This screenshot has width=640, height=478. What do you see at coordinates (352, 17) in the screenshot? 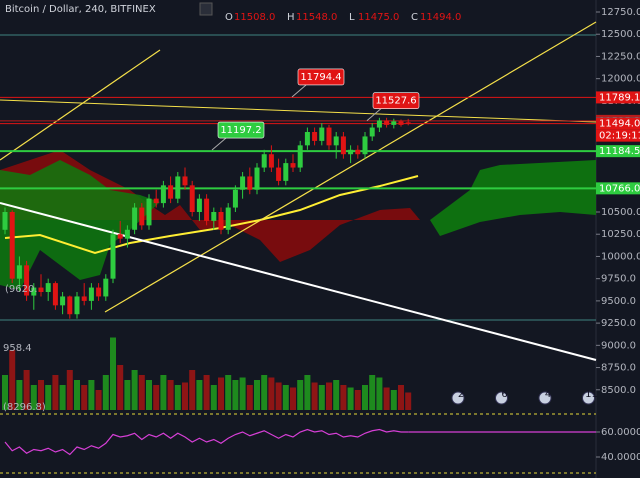
I see `ohlc-key: L` at bounding box center [352, 17].